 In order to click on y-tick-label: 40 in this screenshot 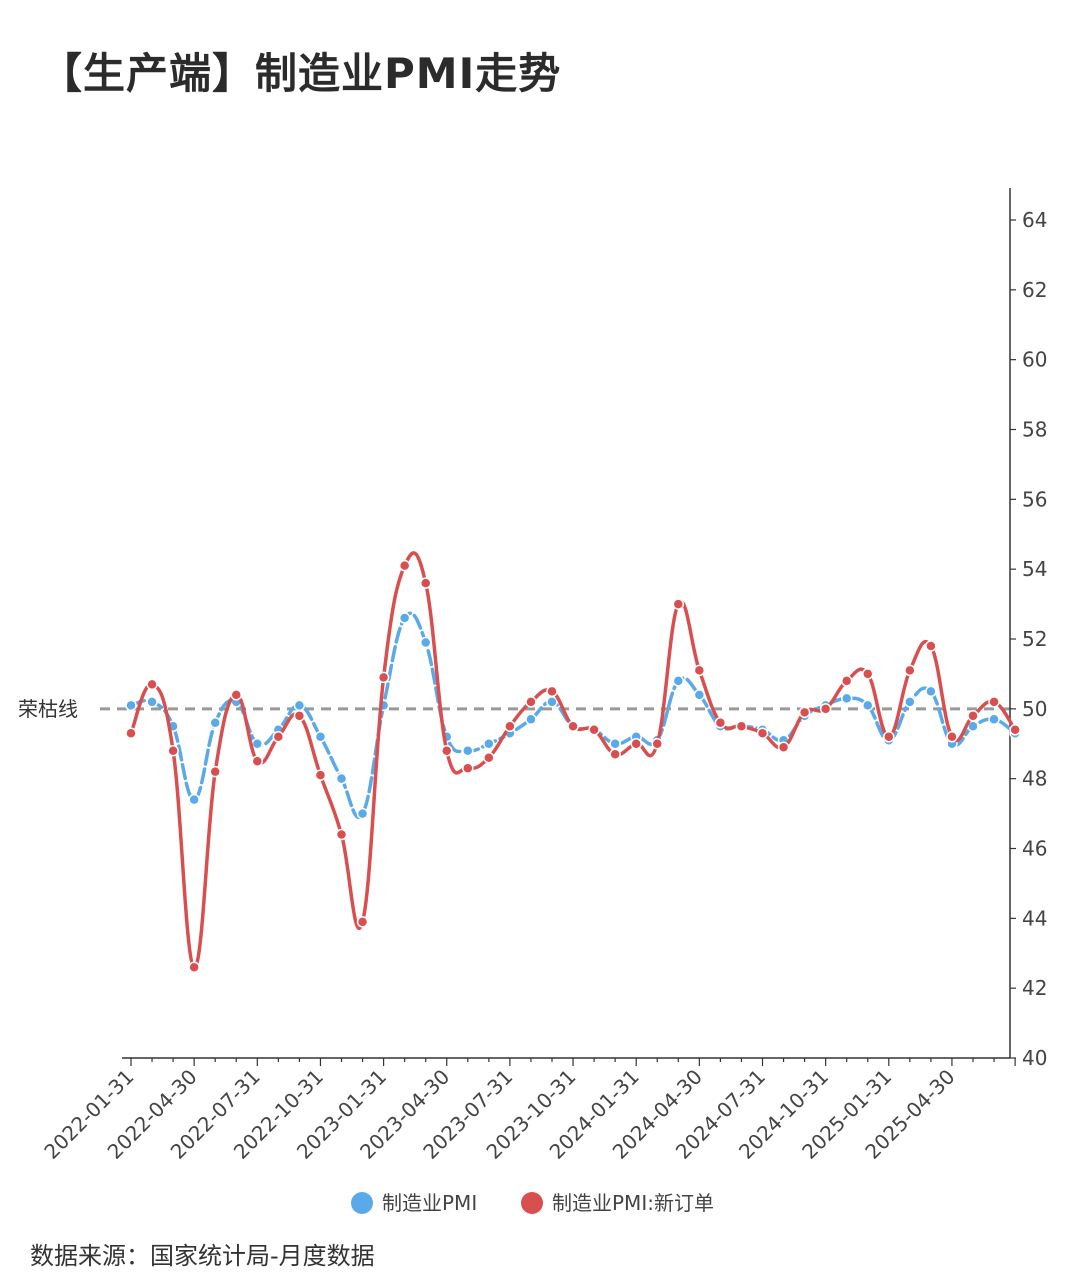, I will do `click(1034, 1058)`.